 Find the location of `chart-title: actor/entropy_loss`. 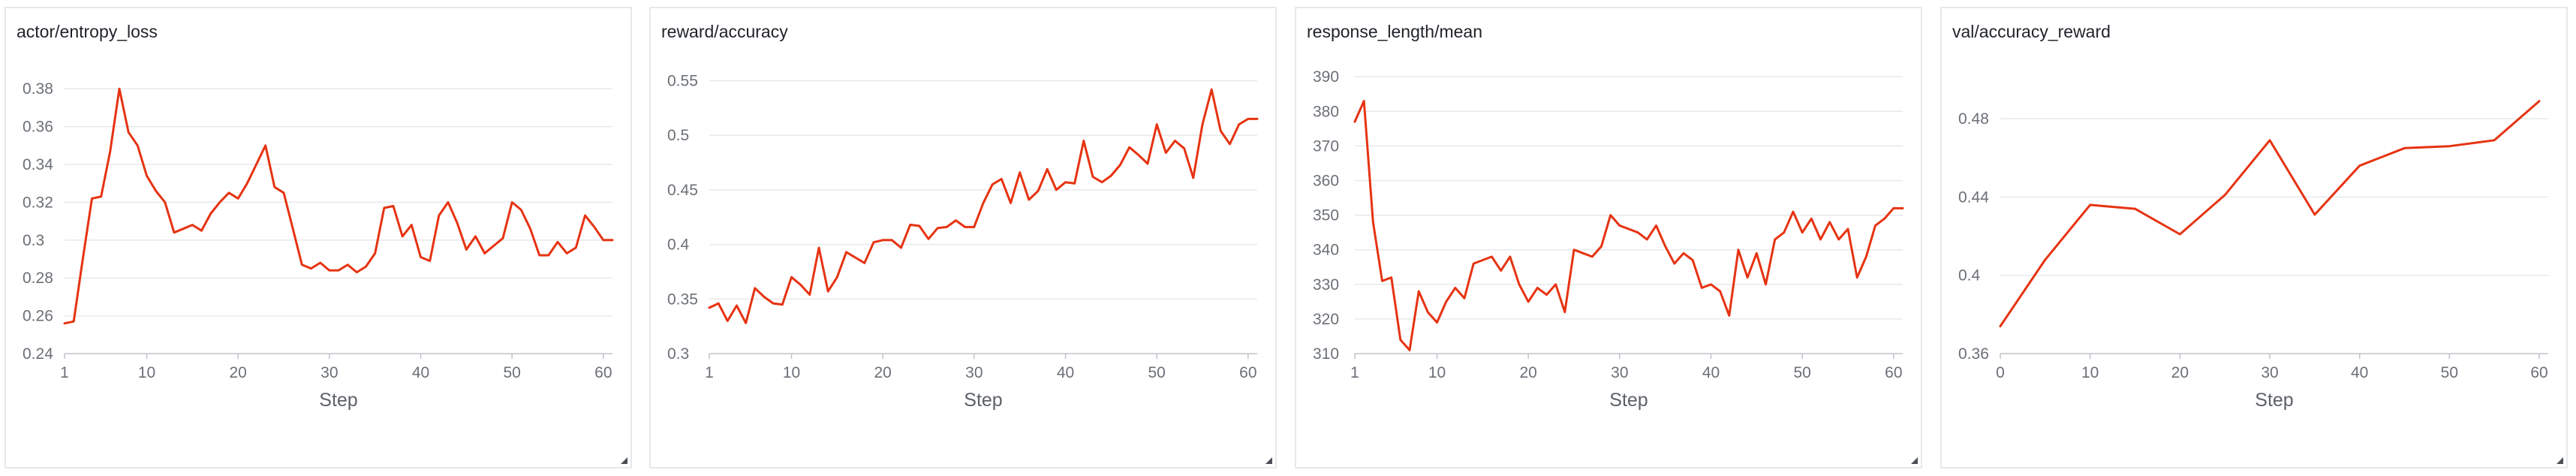

chart-title: actor/entropy_loss is located at coordinates (87, 31).